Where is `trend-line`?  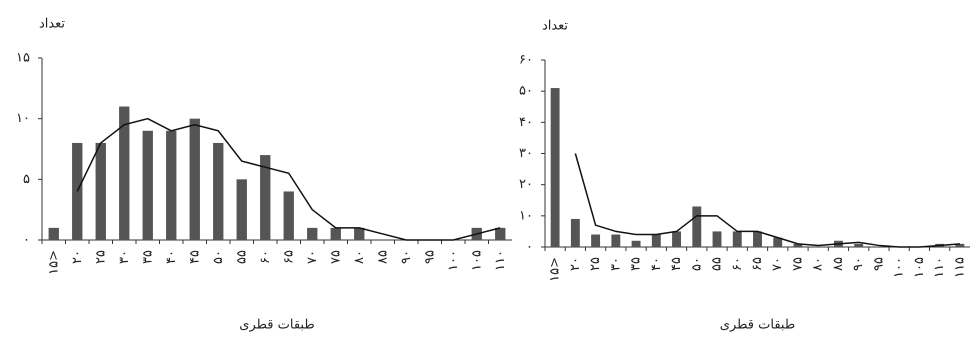
trend-line is located at coordinates (767, 200).